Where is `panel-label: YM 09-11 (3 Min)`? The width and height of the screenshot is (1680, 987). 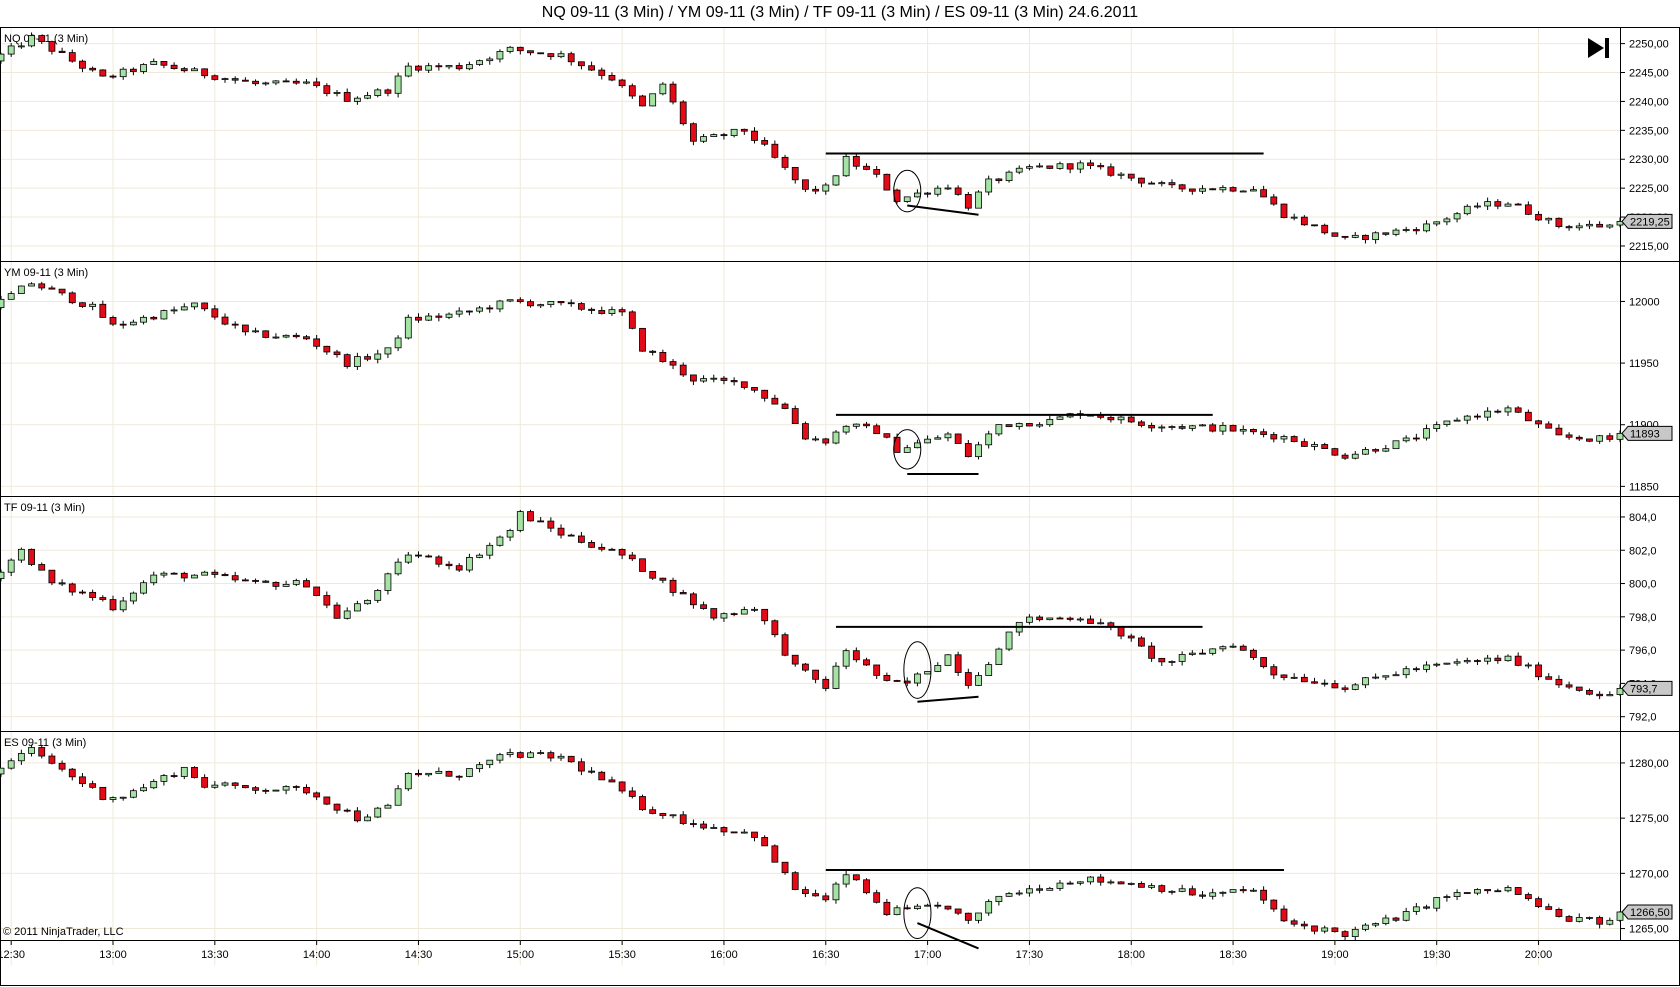 panel-label: YM 09-11 (3 Min) is located at coordinates (46, 273).